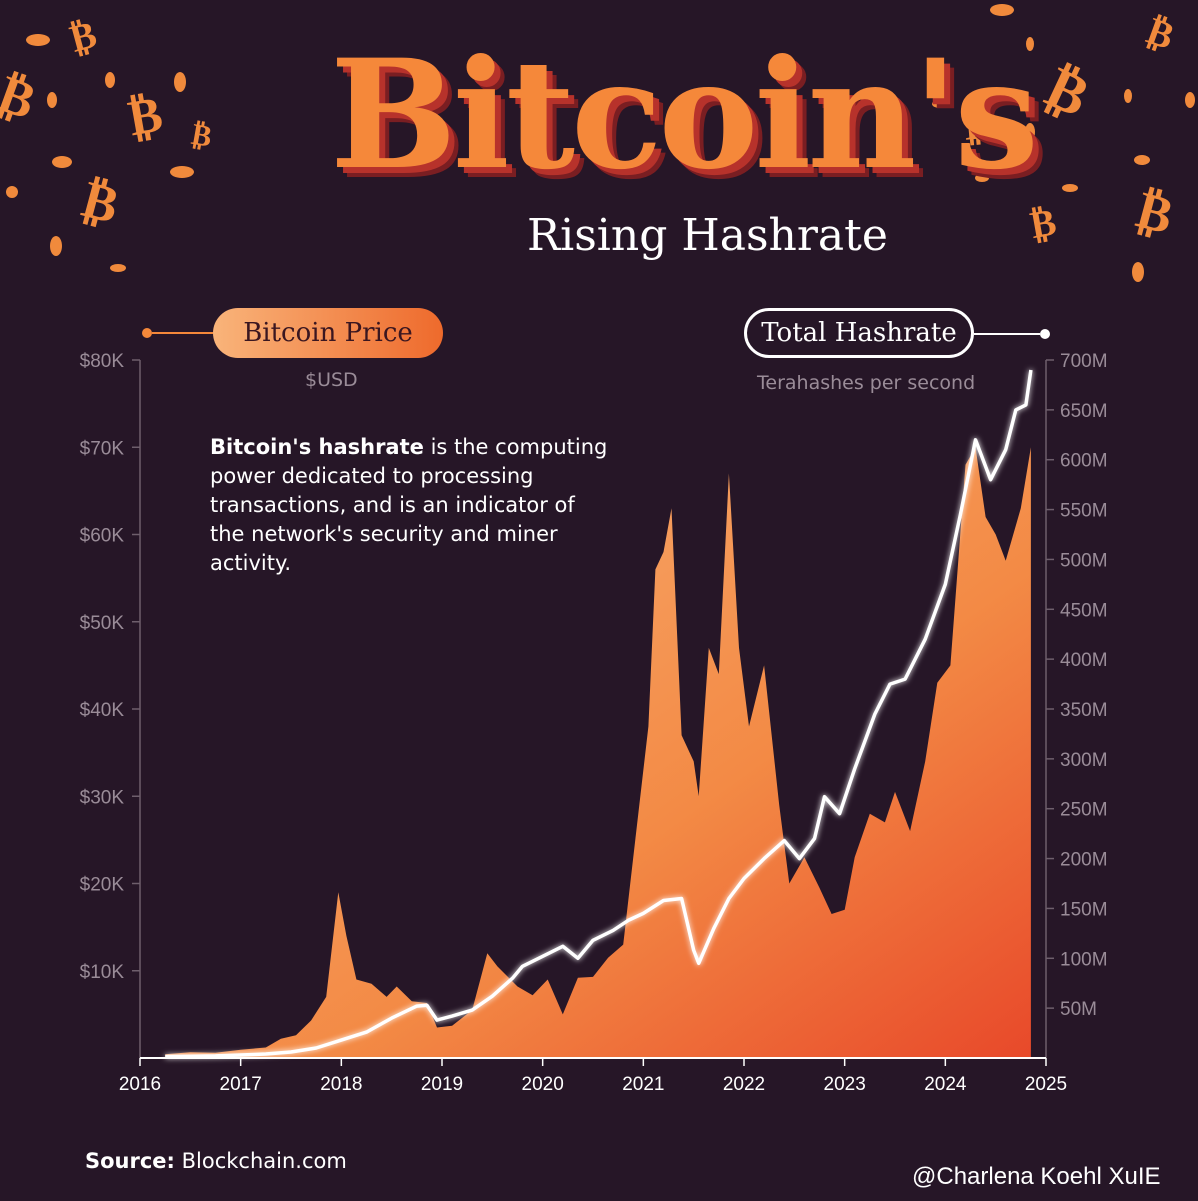  I want to click on x-tick-label: 2023, so click(845, 1084).